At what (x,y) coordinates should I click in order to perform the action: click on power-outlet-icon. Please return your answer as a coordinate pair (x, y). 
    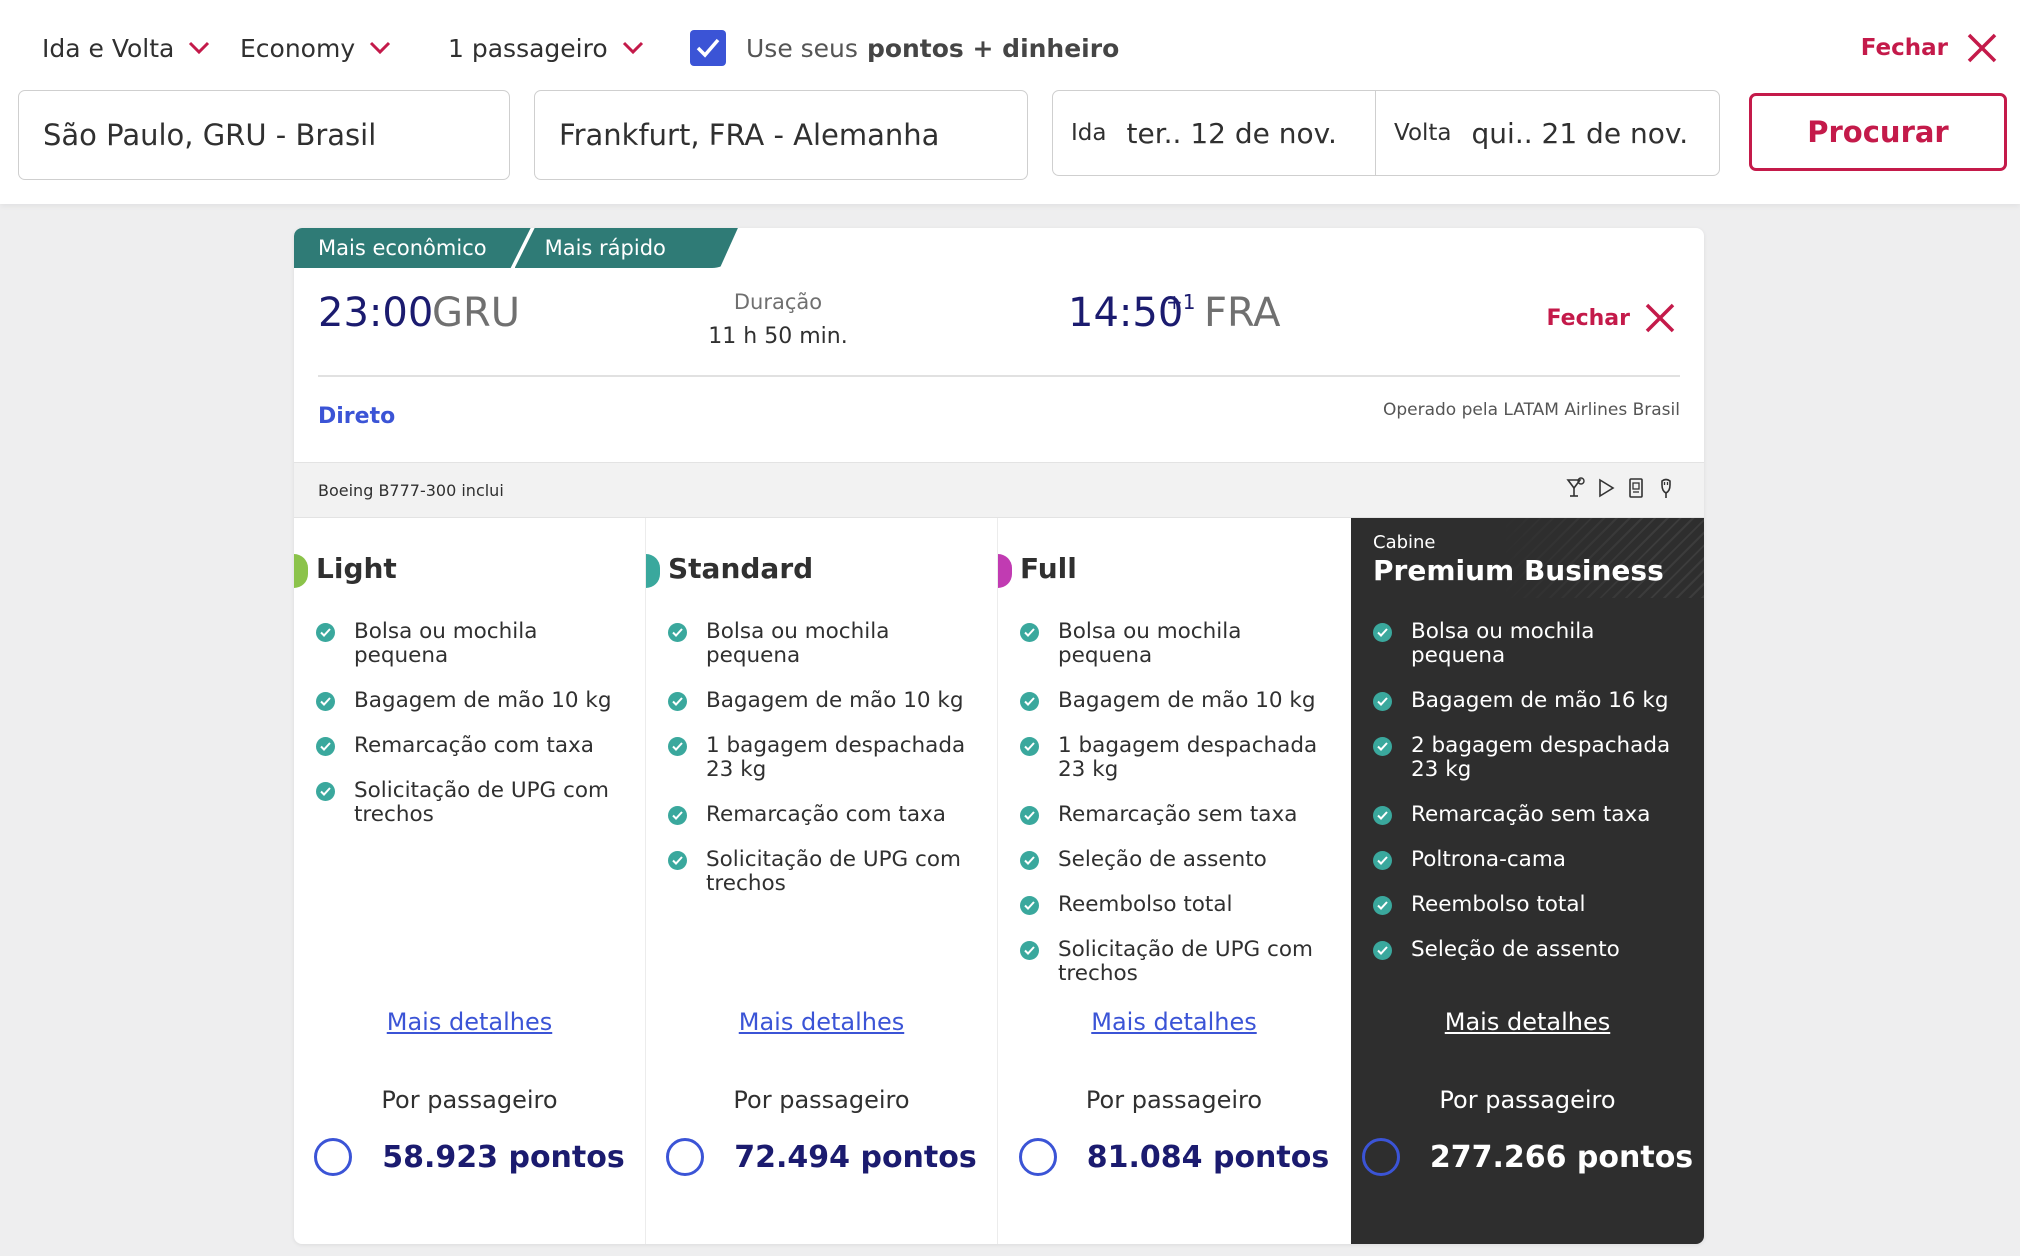
    Looking at the image, I should click on (1636, 488).